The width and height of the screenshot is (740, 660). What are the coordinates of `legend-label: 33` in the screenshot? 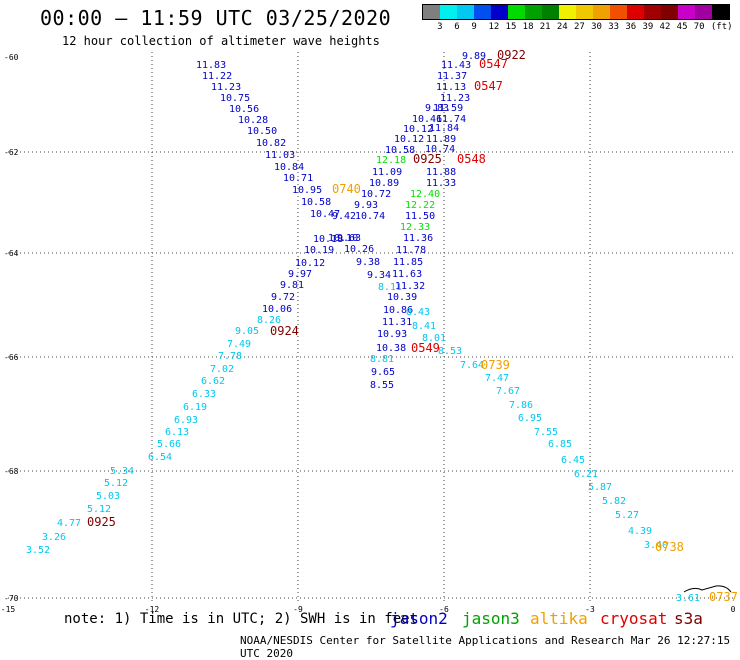 It's located at (614, 27).